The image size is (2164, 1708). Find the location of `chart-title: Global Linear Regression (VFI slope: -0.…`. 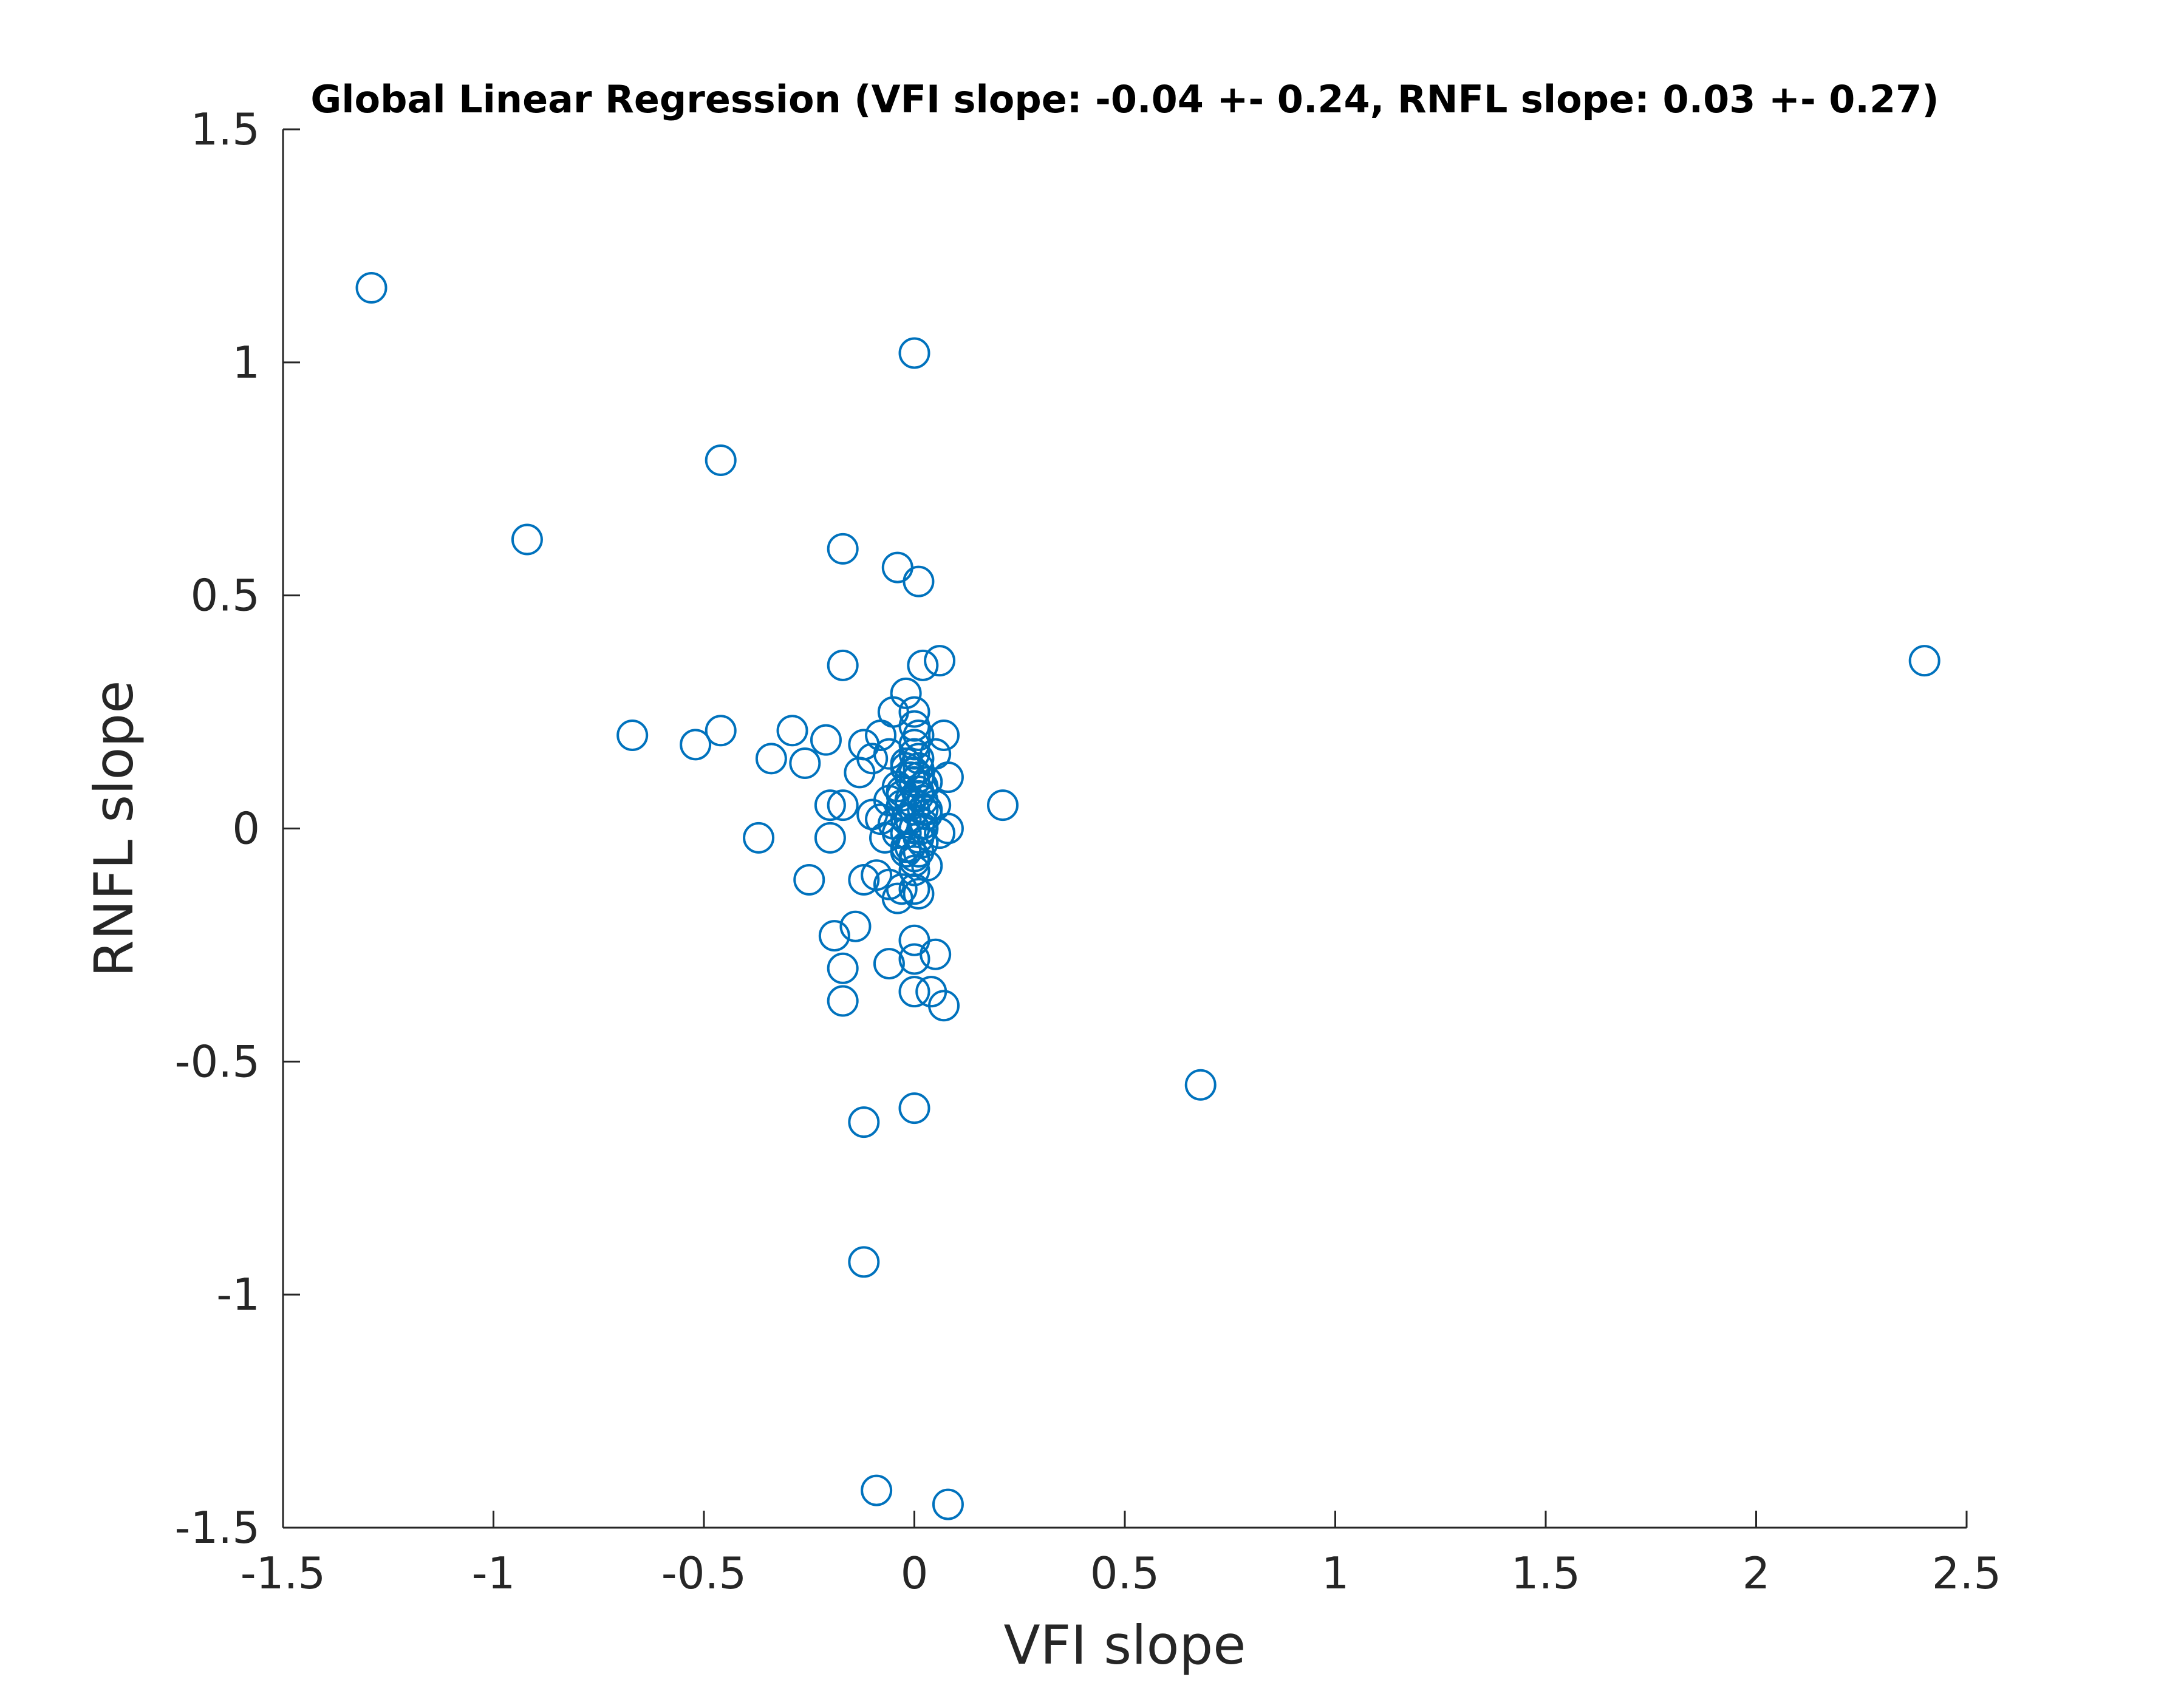

chart-title: Global Linear Regression (VFI slope: -0.… is located at coordinates (1124, 99).